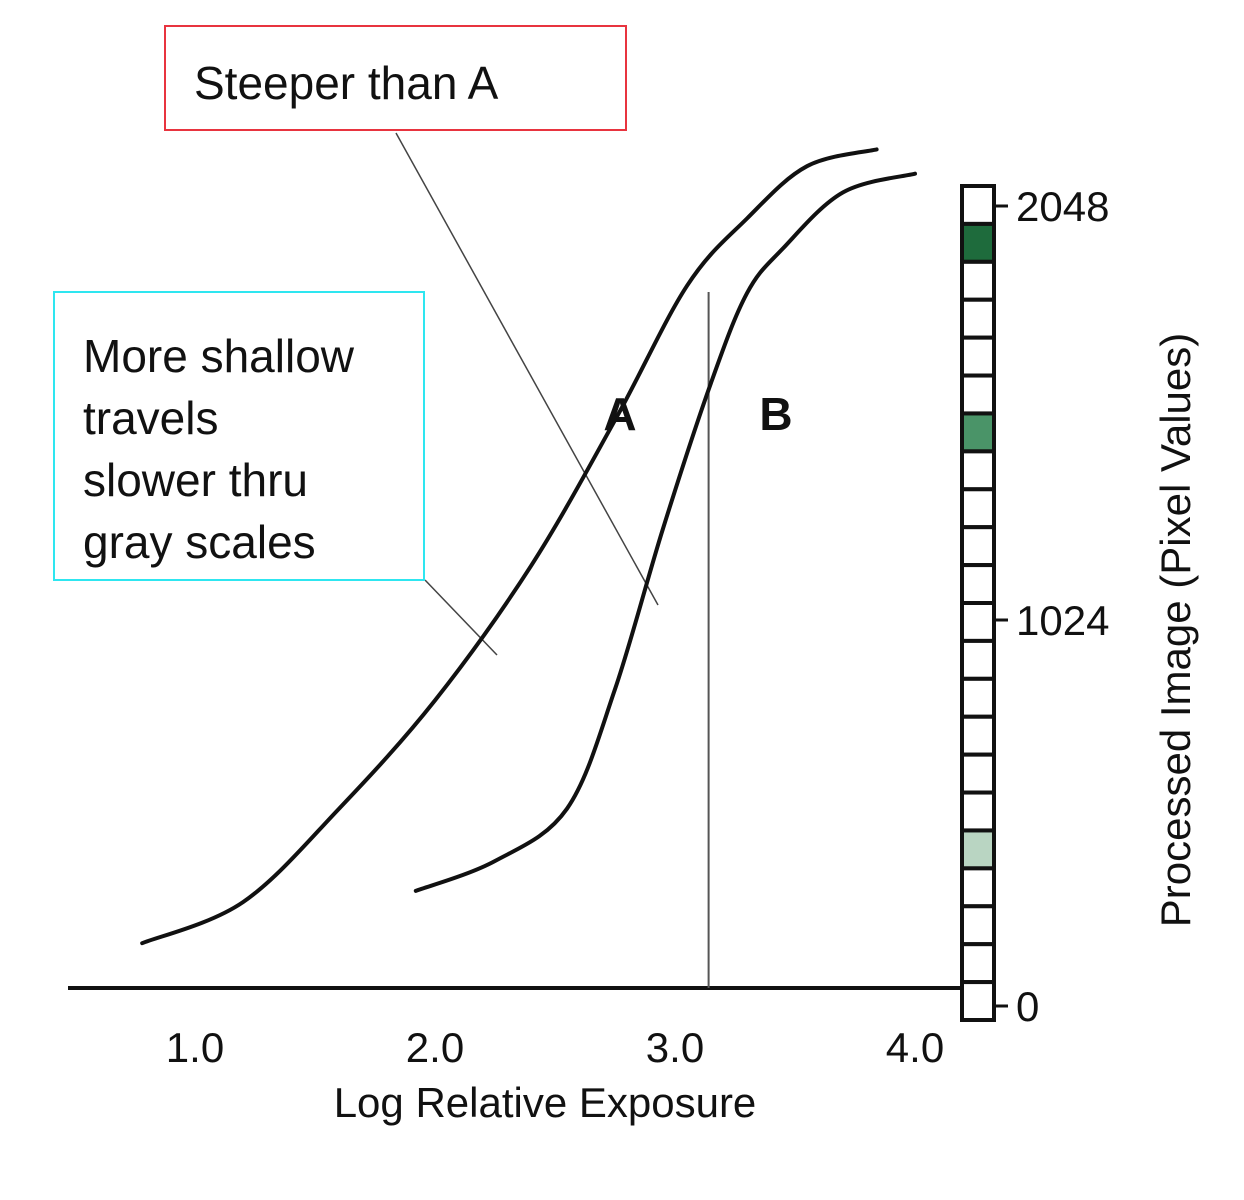 This screenshot has height=1200, width=1244. What do you see at coordinates (151, 418) in the screenshot?
I see `shallow-callout-line-2: travels` at bounding box center [151, 418].